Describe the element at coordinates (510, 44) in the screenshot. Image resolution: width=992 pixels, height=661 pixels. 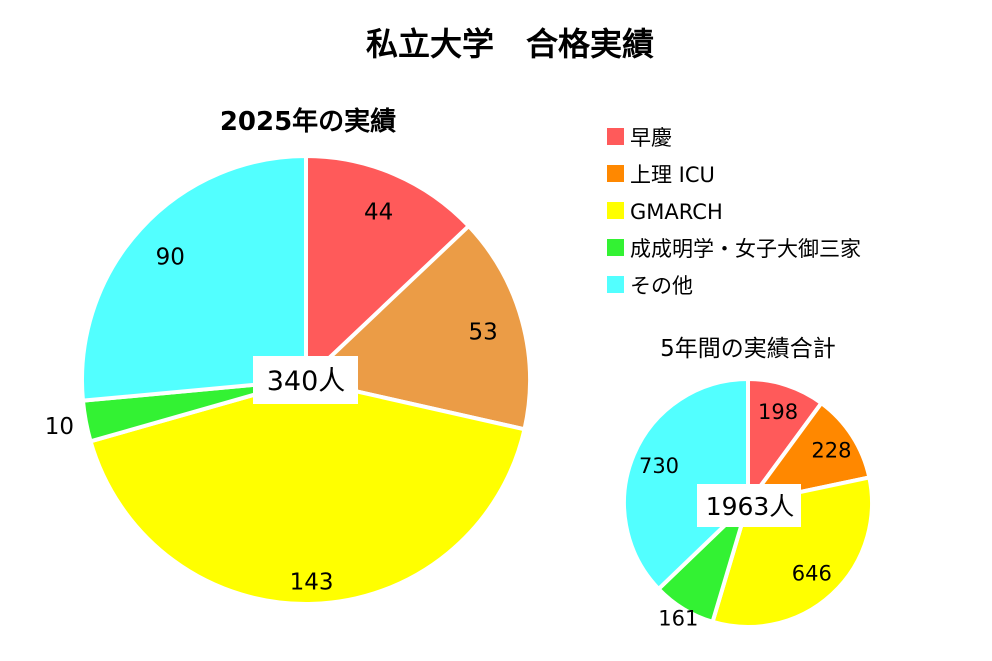
I see `chart-main-title: 私立大学 合格実績` at that location.